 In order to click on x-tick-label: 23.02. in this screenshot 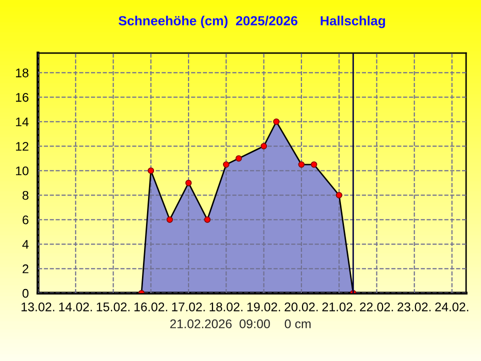, I will do `click(414, 307)`.